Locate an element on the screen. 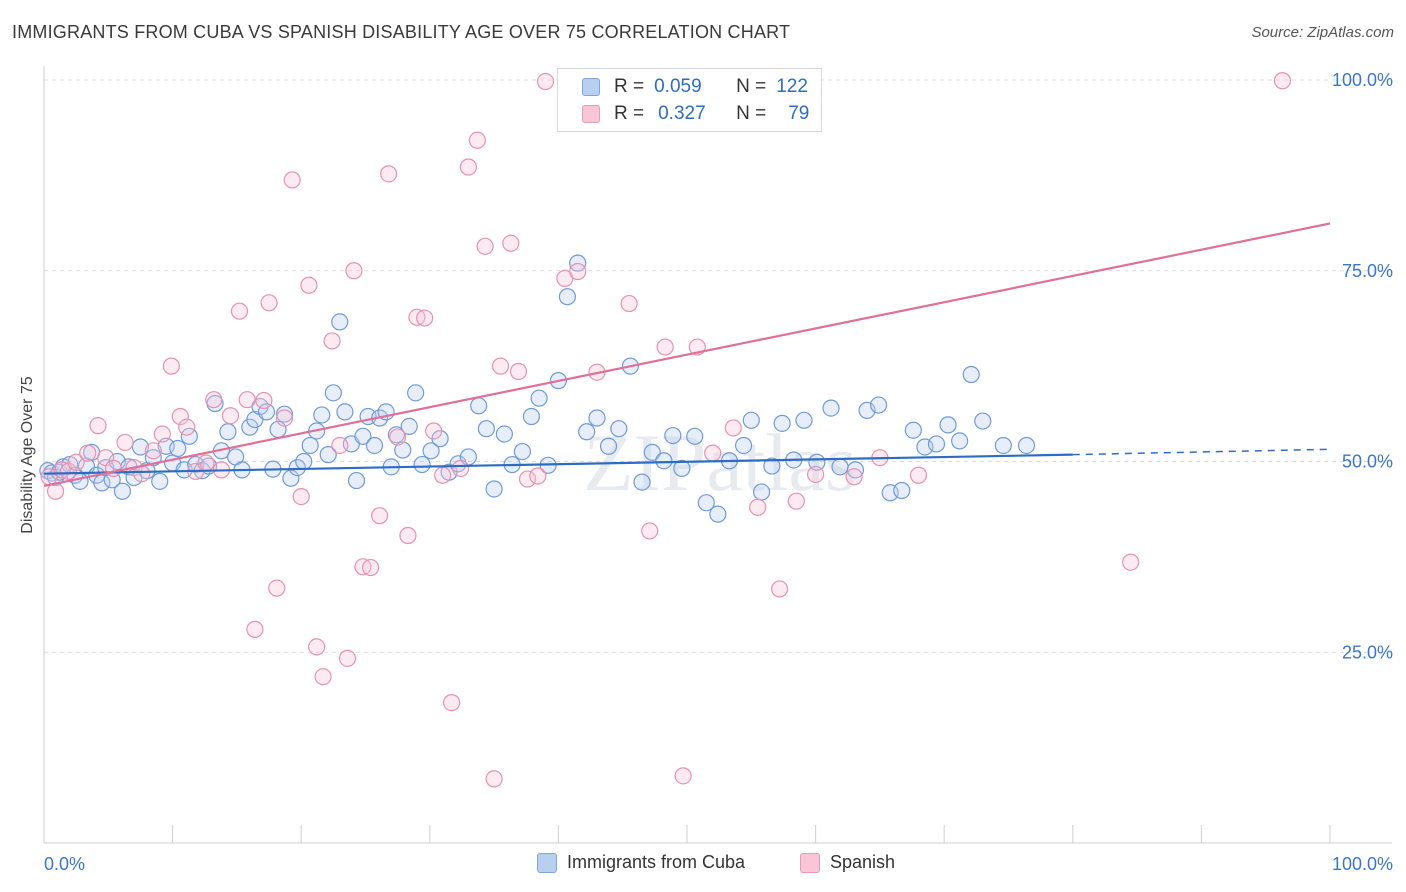 Image resolution: width=1406 pixels, height=892 pixels. legend-item-spanish: Spanish is located at coordinates (847, 862).